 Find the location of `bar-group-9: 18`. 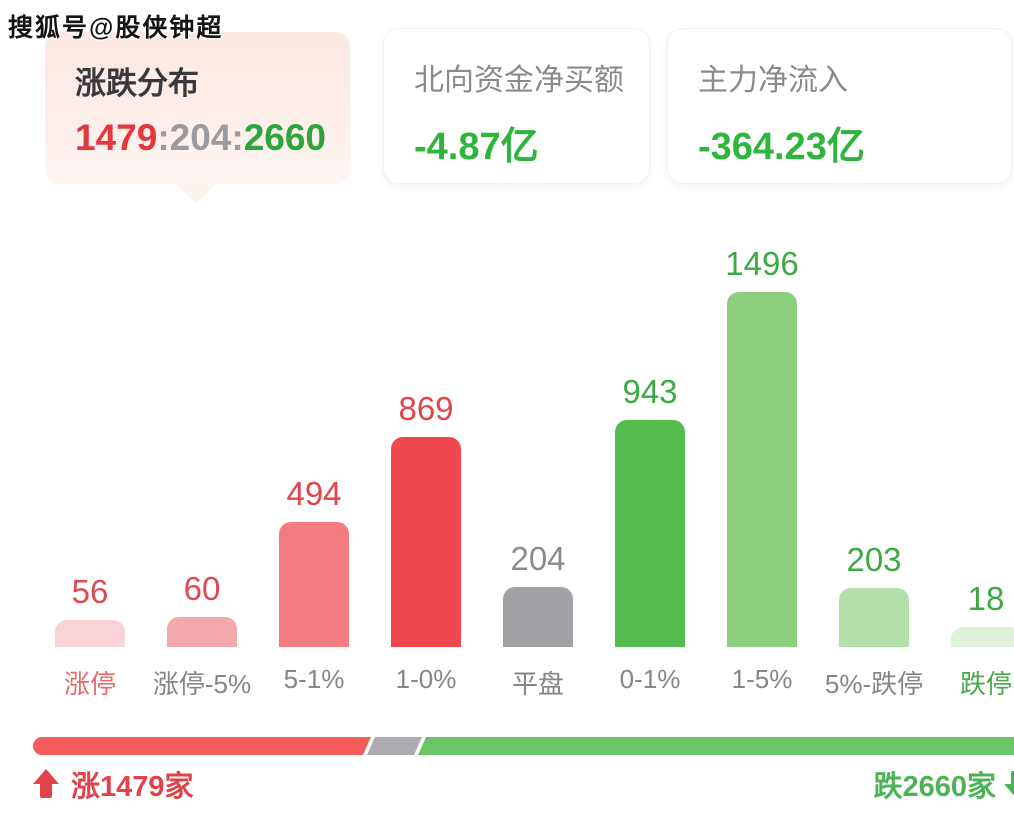

bar-group-9: 18 is located at coordinates (982, 613).